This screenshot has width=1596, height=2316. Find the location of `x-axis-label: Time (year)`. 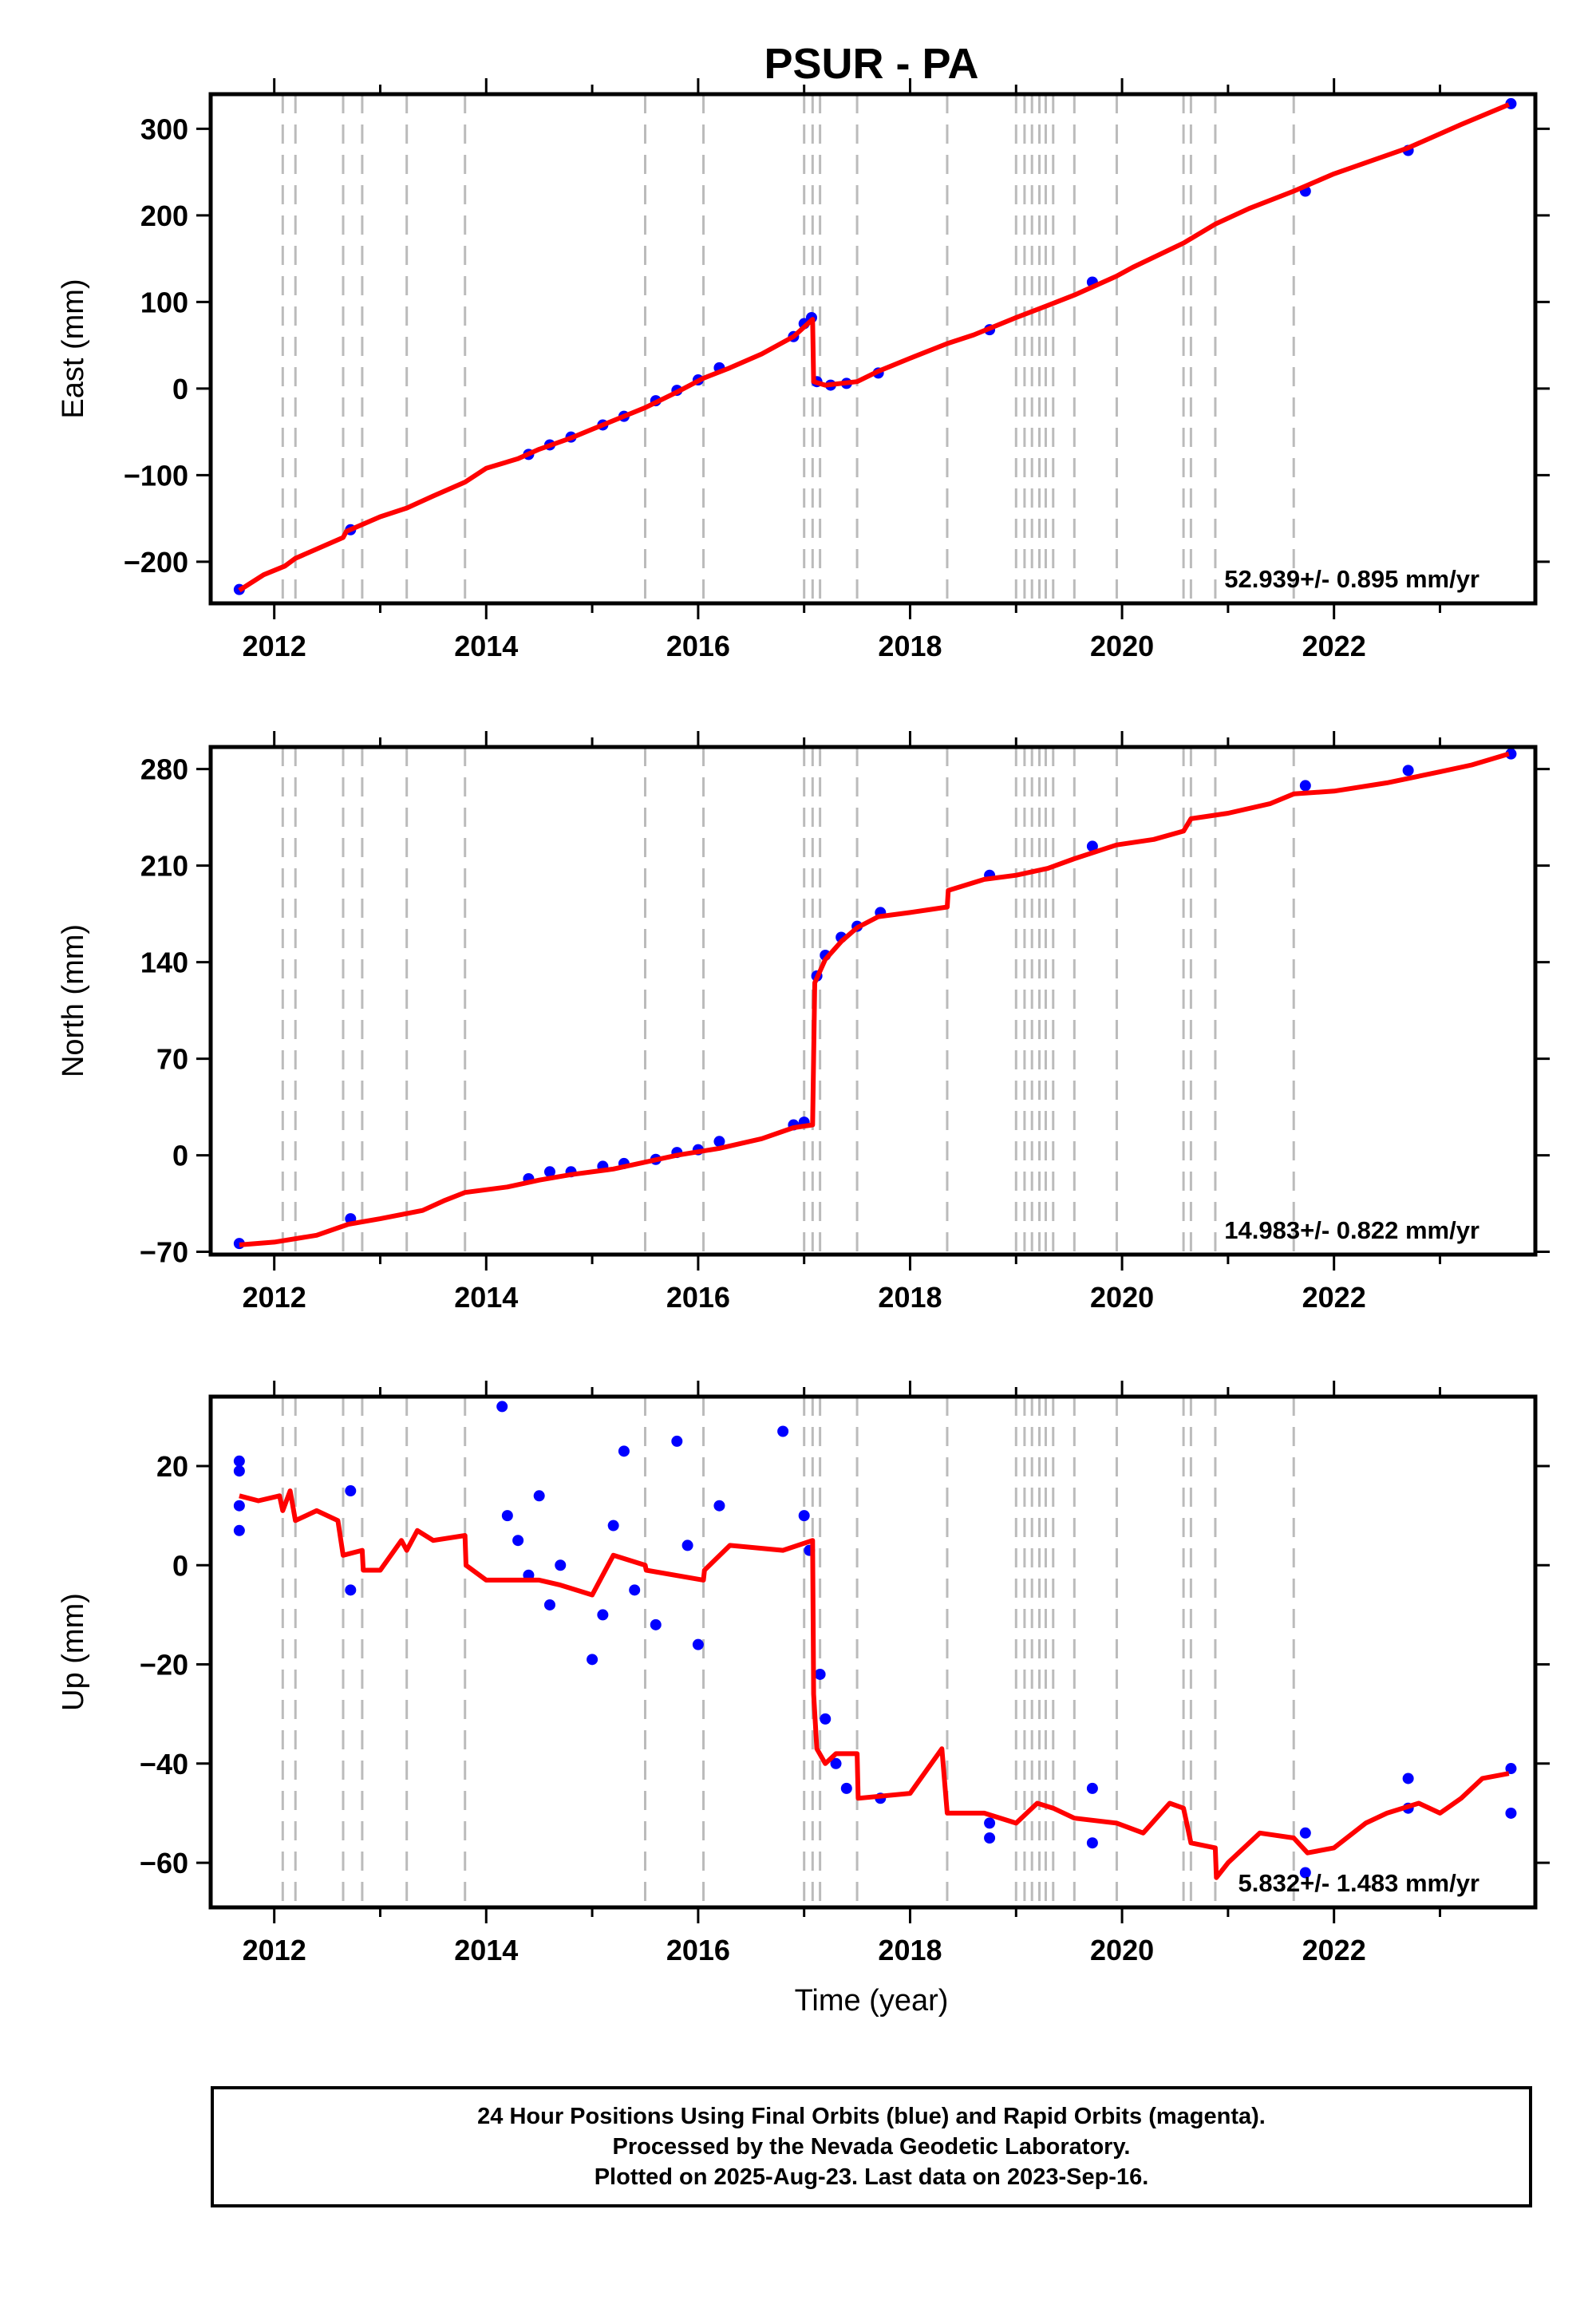

x-axis-label: Time (year) is located at coordinates (872, 2001).